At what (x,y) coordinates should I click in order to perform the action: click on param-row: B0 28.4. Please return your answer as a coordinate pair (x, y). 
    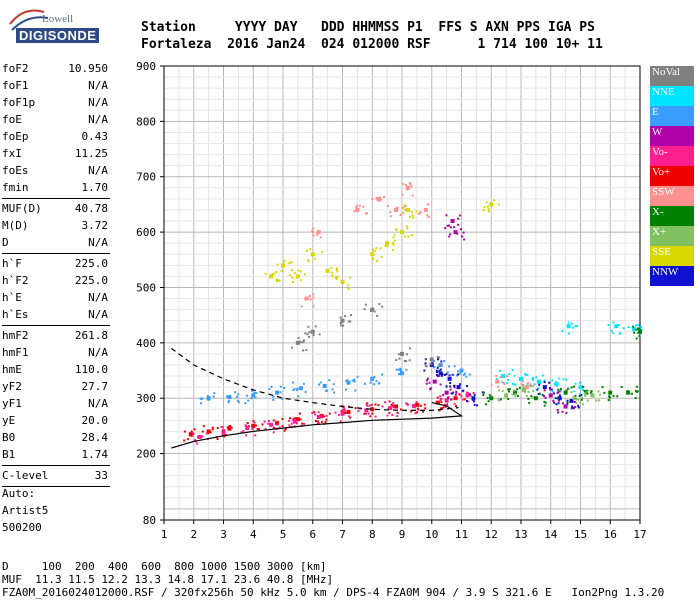
    Looking at the image, I should click on (56, 437).